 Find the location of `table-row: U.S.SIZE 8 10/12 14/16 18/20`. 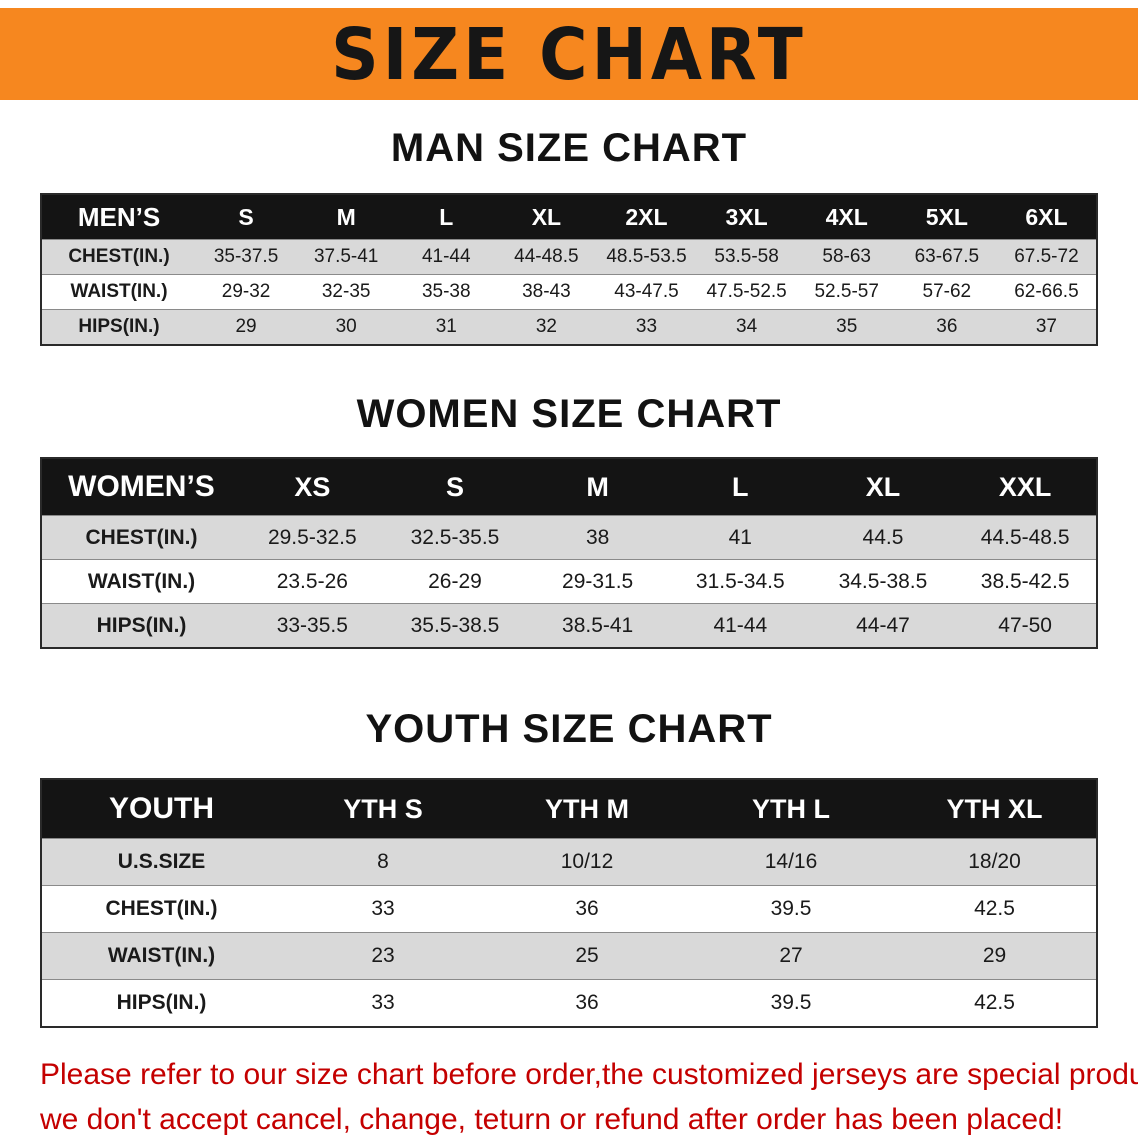

table-row: U.S.SIZE 8 10/12 14/16 18/20 is located at coordinates (569, 862).